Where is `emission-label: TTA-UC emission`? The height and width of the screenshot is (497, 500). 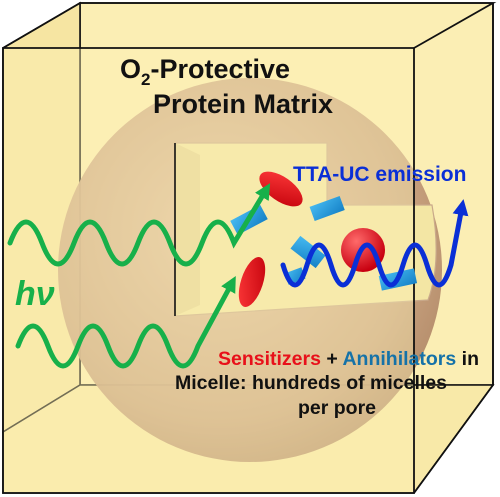
emission-label: TTA-UC emission is located at coordinates (379, 174).